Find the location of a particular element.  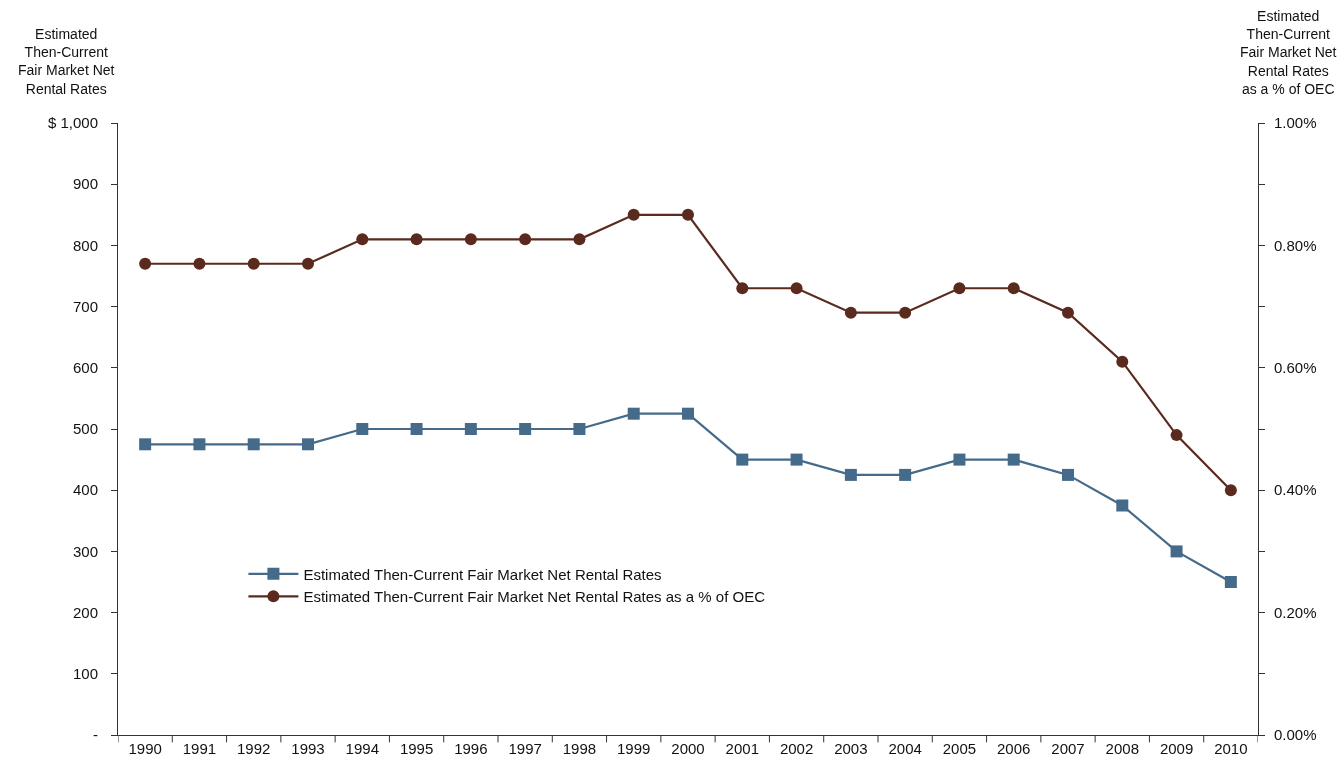

x-tick-label: 1997 is located at coordinates (525, 748).